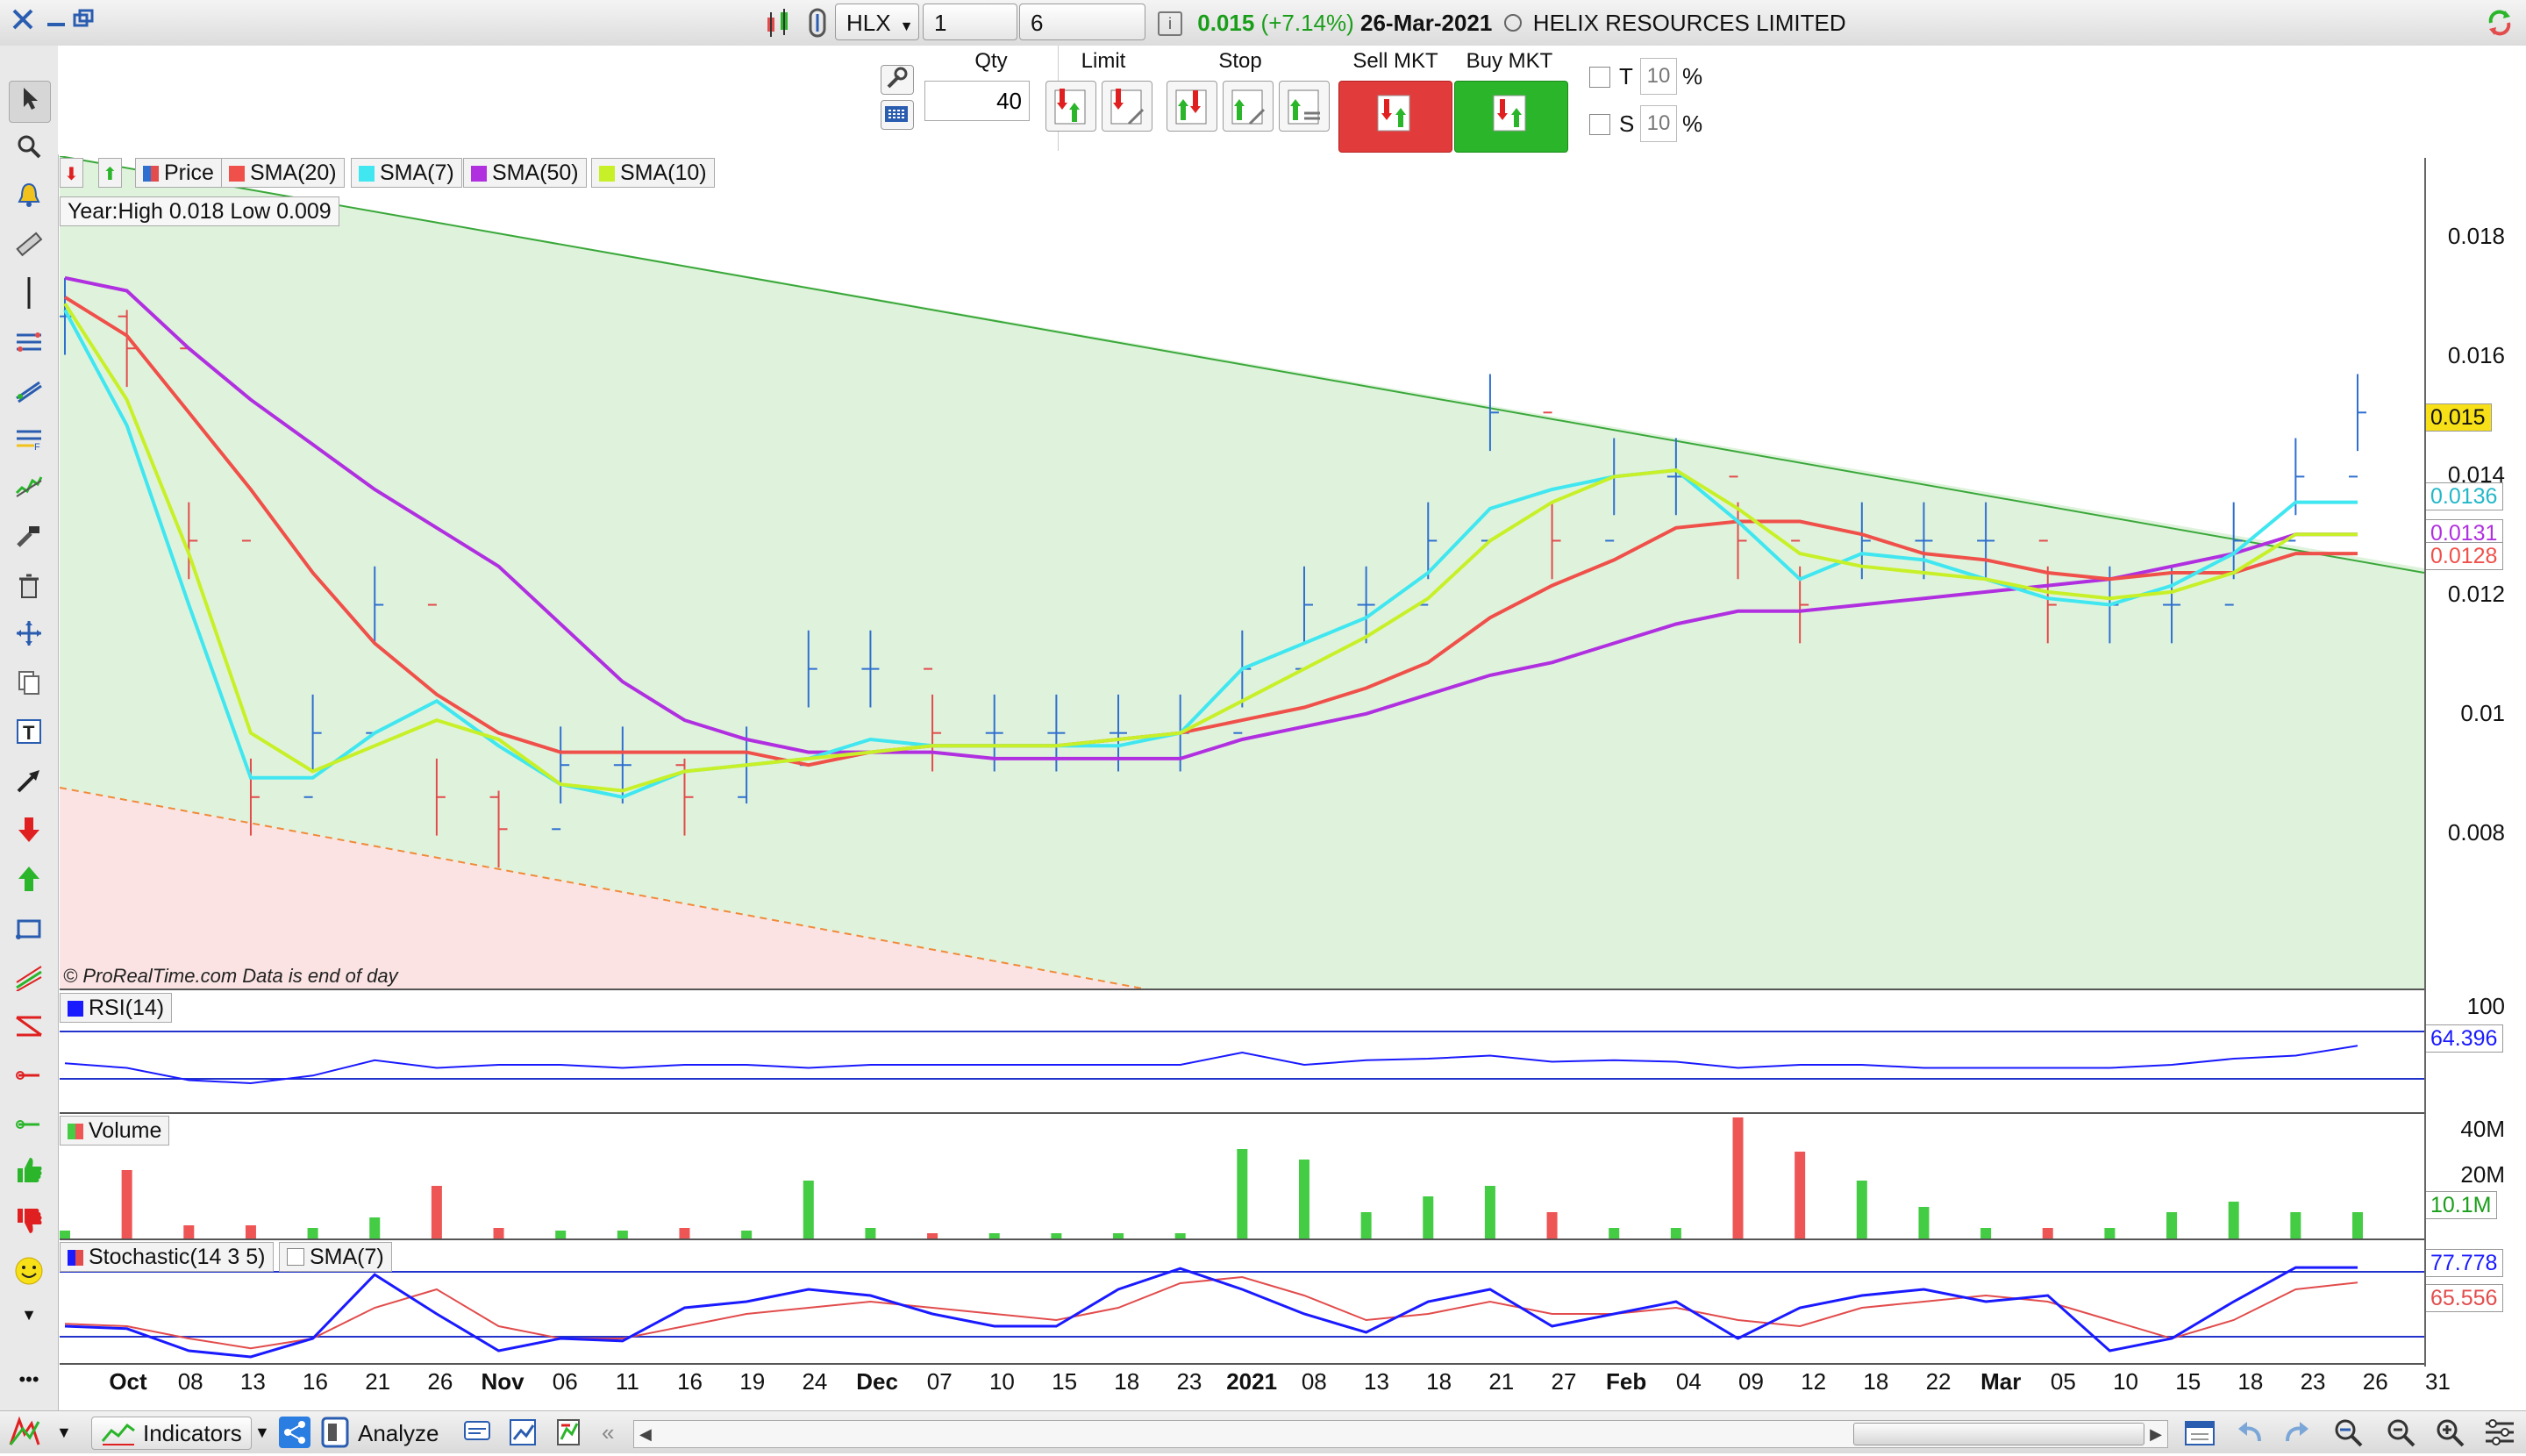  Describe the element at coordinates (1170, 23) in the screenshot. I see `info-icon: i` at that location.